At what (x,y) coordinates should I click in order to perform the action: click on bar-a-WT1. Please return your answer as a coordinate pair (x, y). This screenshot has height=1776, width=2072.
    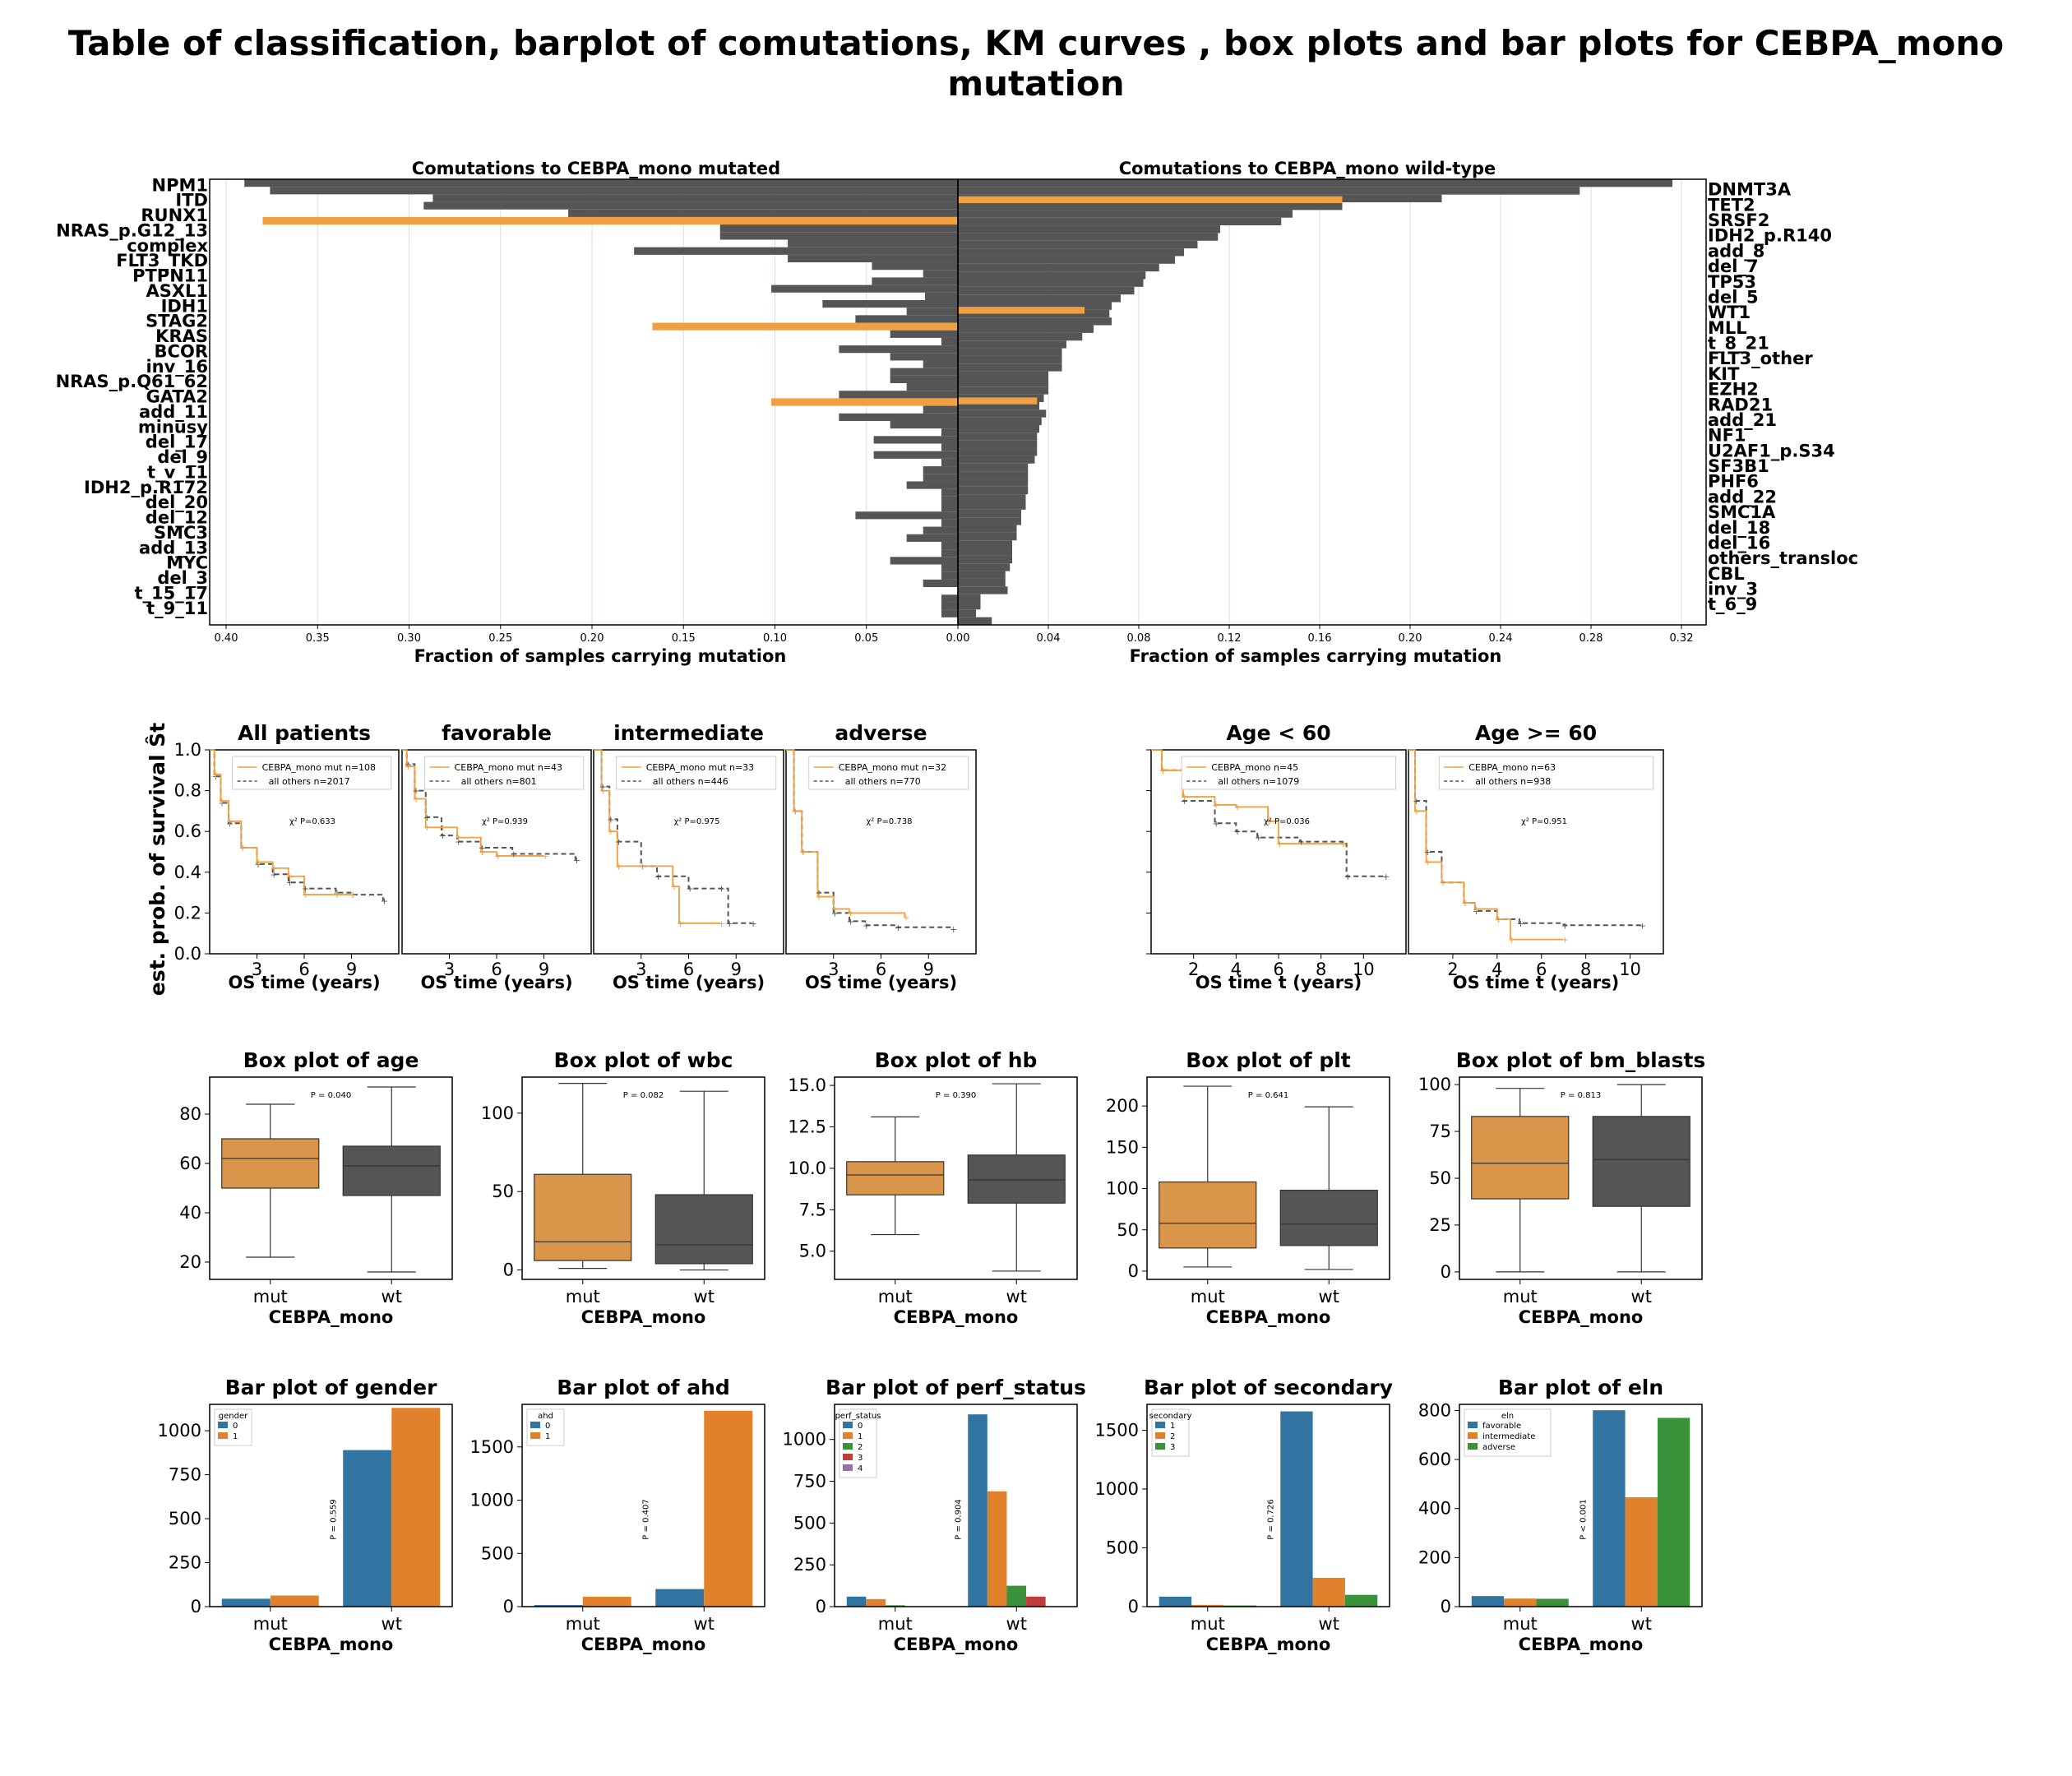
    Looking at the image, I should click on (1035, 306).